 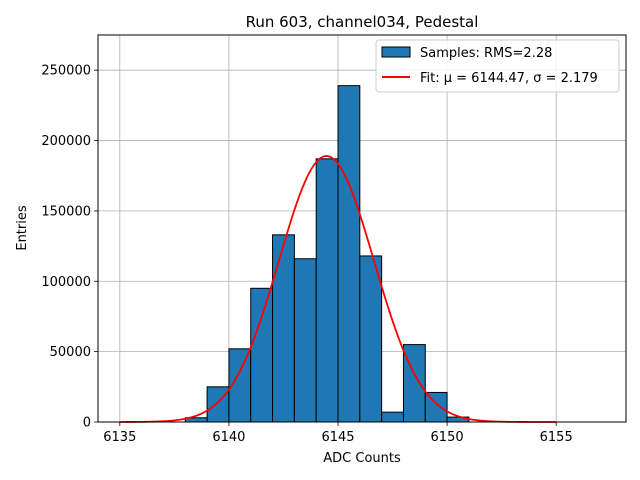 I want to click on x-axis: 6135 6140 6145 6150 6155, so click(x=338, y=433).